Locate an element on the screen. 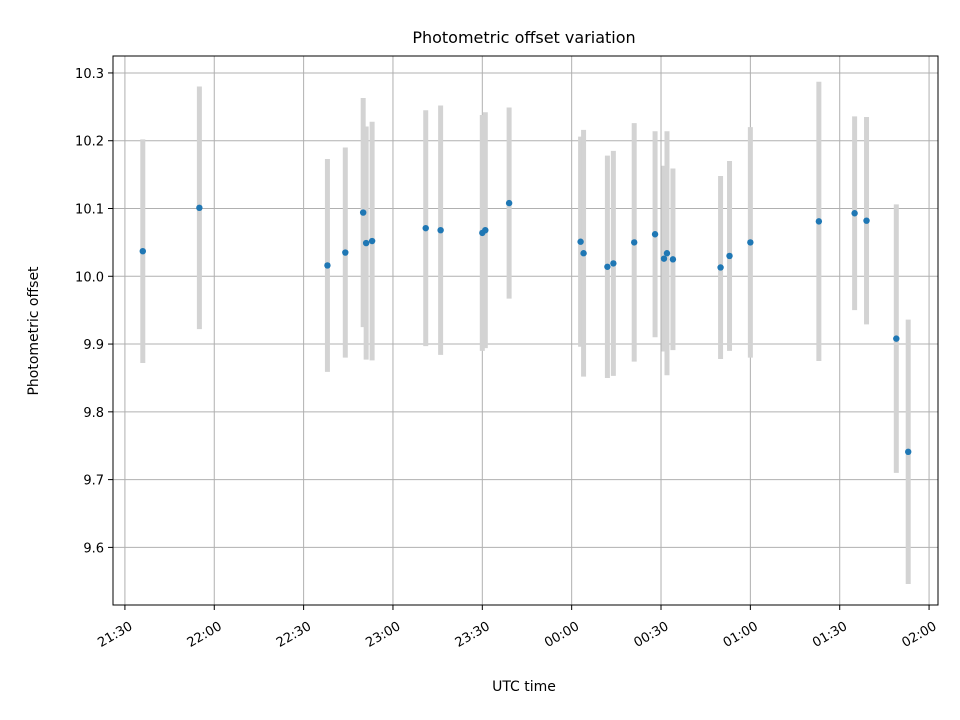  y-tick-label: 9.8 is located at coordinates (93, 413).